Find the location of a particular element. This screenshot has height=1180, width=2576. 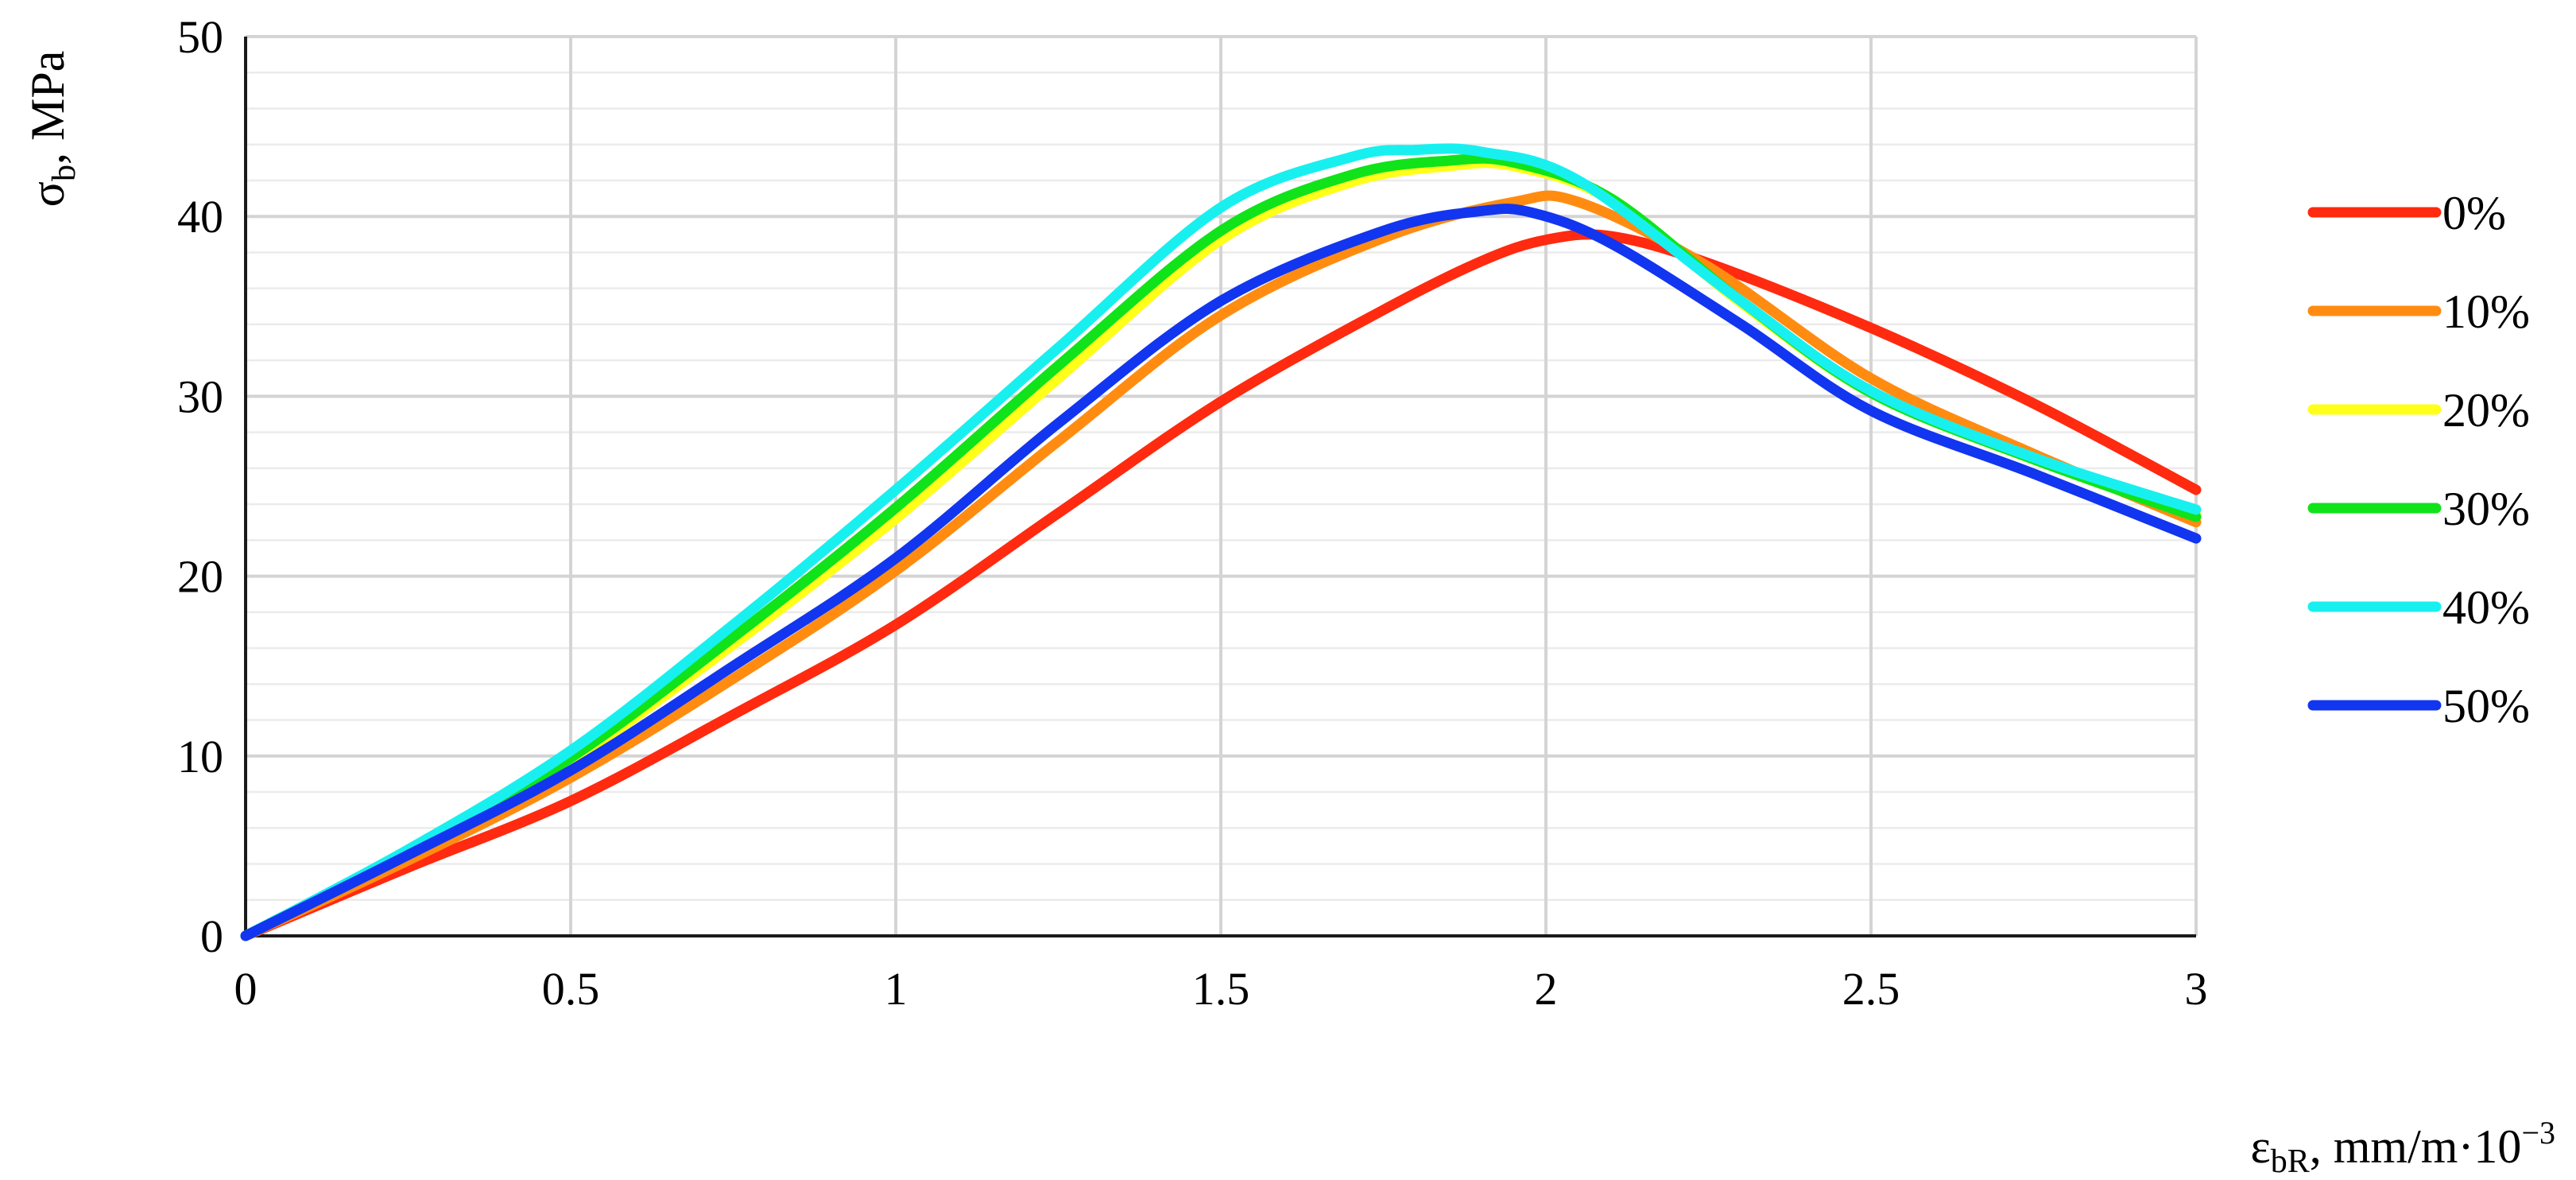

x-tick-label: 0 is located at coordinates (246, 989).